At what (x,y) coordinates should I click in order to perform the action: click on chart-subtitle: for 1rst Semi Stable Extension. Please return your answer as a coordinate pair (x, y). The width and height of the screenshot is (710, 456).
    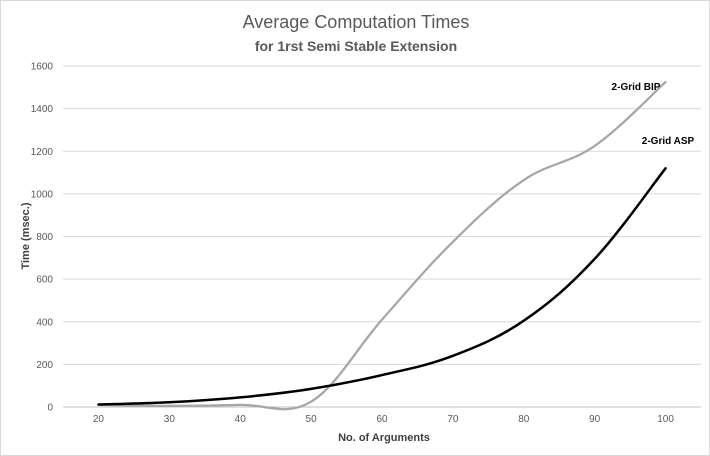
    Looking at the image, I should click on (356, 46).